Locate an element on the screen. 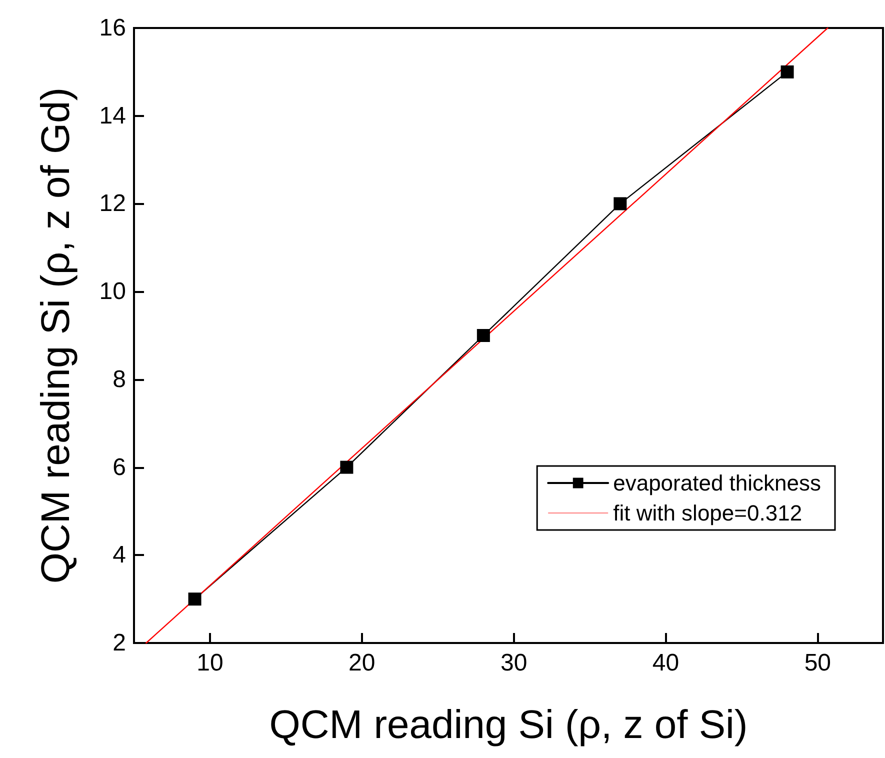 Image resolution: width=885 pixels, height=758 pixels. x-tick-label: 10 is located at coordinates (210, 663).